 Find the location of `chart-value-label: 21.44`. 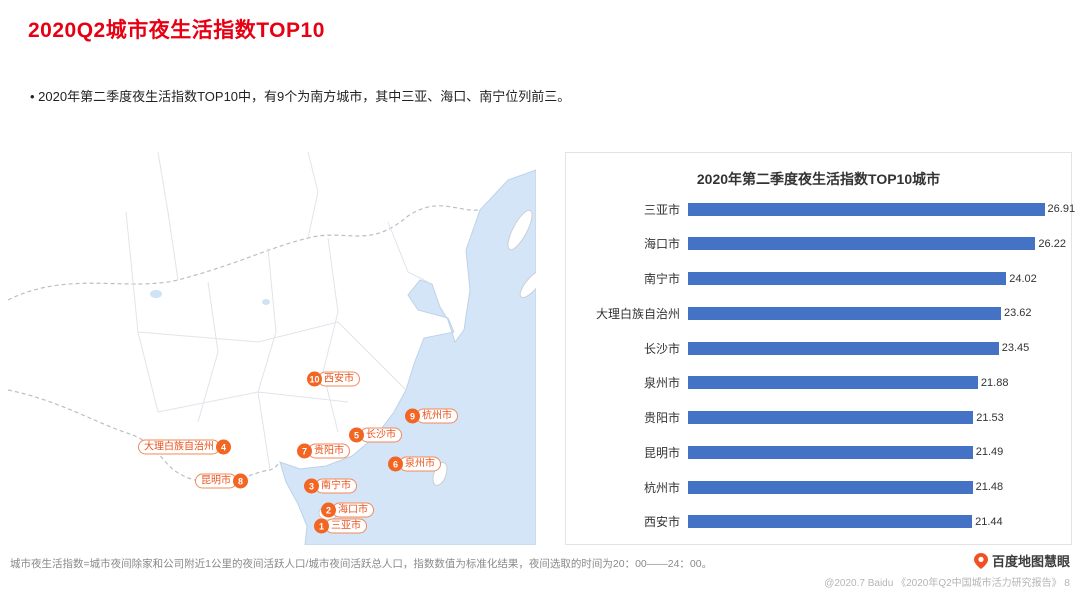

chart-value-label: 21.44 is located at coordinates (989, 521).